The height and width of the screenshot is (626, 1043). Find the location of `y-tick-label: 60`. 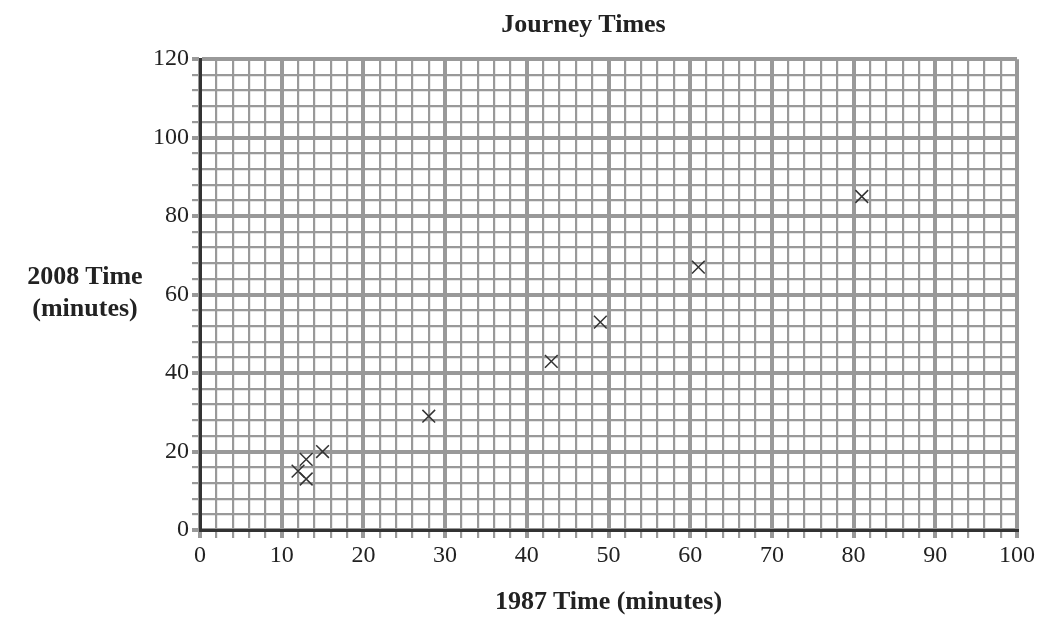

y-tick-label: 60 is located at coordinates (177, 292).